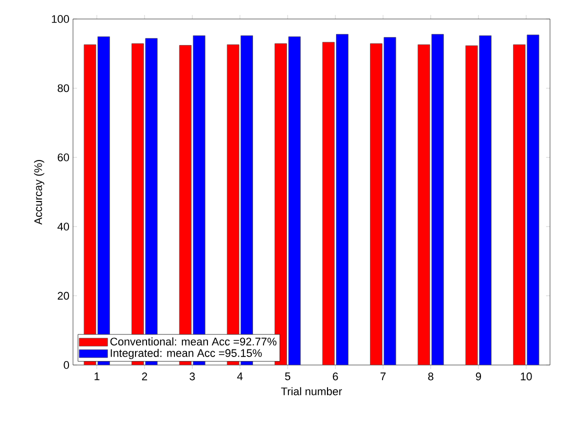 Image resolution: width=561 pixels, height=444 pixels. What do you see at coordinates (64, 296) in the screenshot?
I see `y-tick-label: 20` at bounding box center [64, 296].